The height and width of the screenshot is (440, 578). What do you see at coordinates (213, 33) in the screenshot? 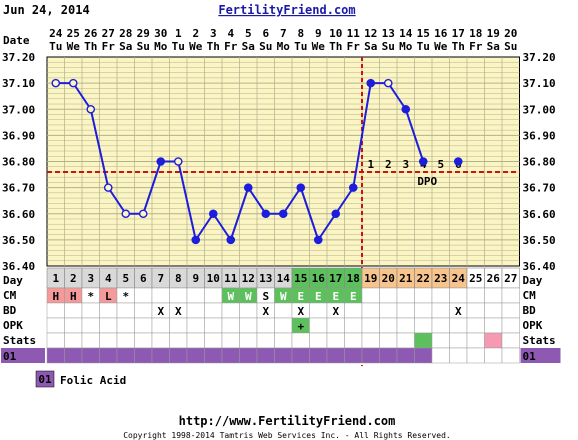
I see `date-label: 3` at bounding box center [213, 33].